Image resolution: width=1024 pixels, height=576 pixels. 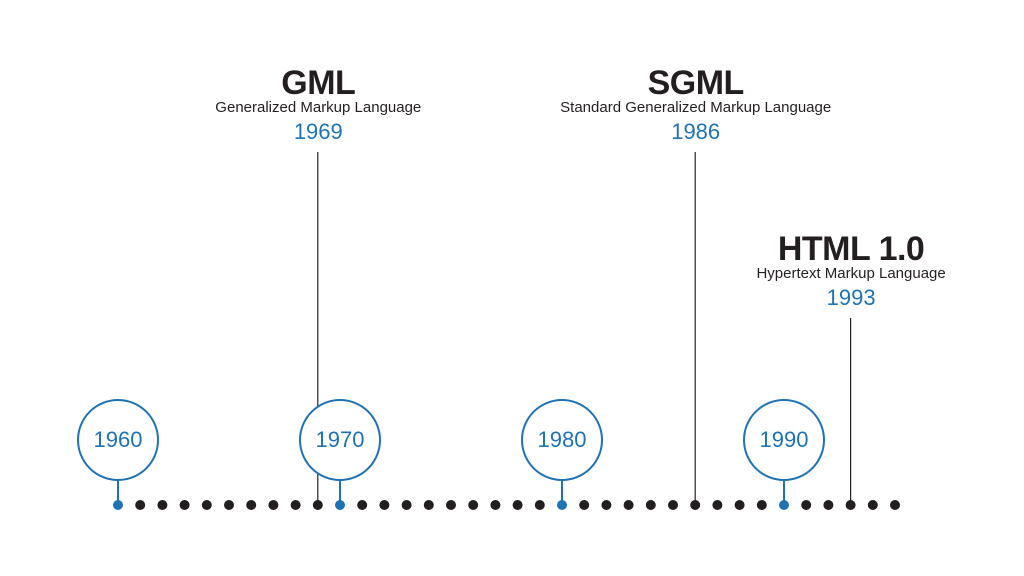 What do you see at coordinates (184, 505) in the screenshot?
I see `axis-dot-1963` at bounding box center [184, 505].